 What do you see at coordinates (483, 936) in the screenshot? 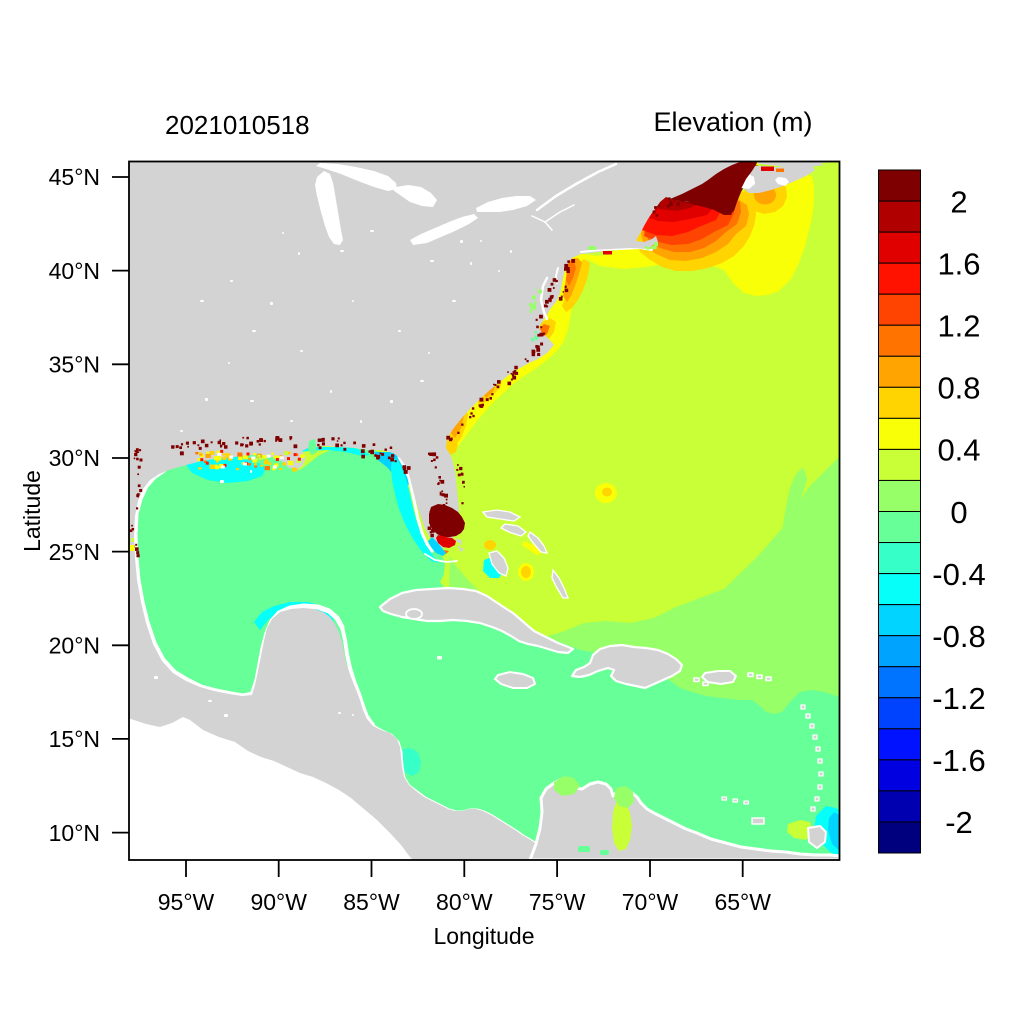
I see `svg-text: Longitude` at bounding box center [483, 936].